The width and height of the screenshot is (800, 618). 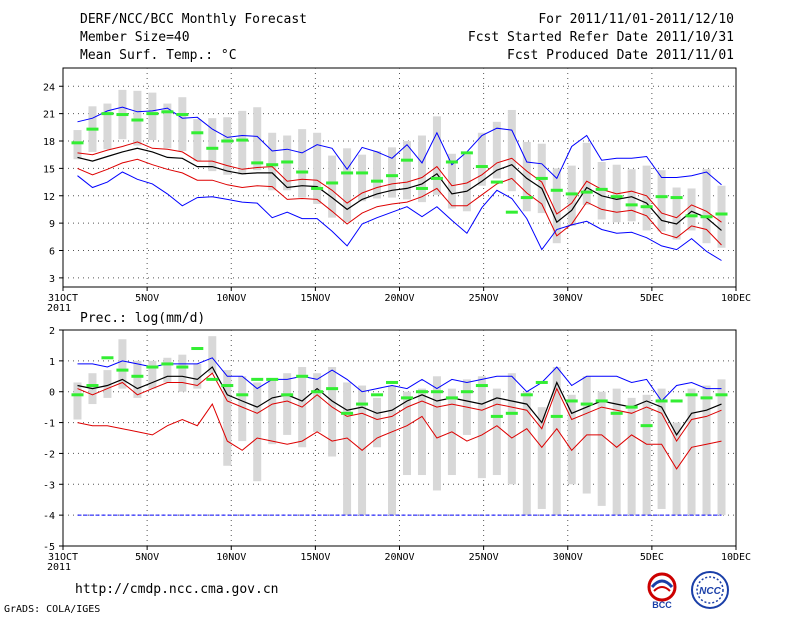 What do you see at coordinates (63, 557) in the screenshot?
I see `x-tick-label: 31OCT` at bounding box center [63, 557].